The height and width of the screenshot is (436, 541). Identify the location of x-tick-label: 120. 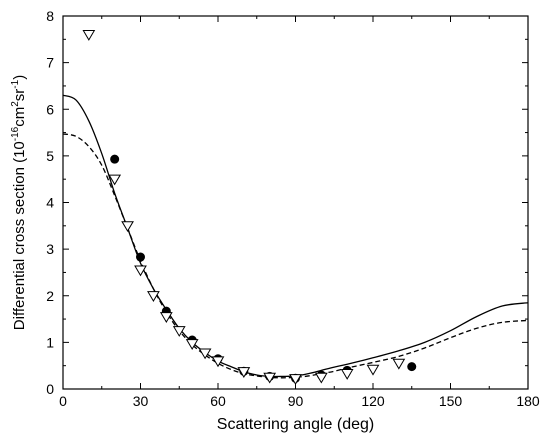
(373, 401).